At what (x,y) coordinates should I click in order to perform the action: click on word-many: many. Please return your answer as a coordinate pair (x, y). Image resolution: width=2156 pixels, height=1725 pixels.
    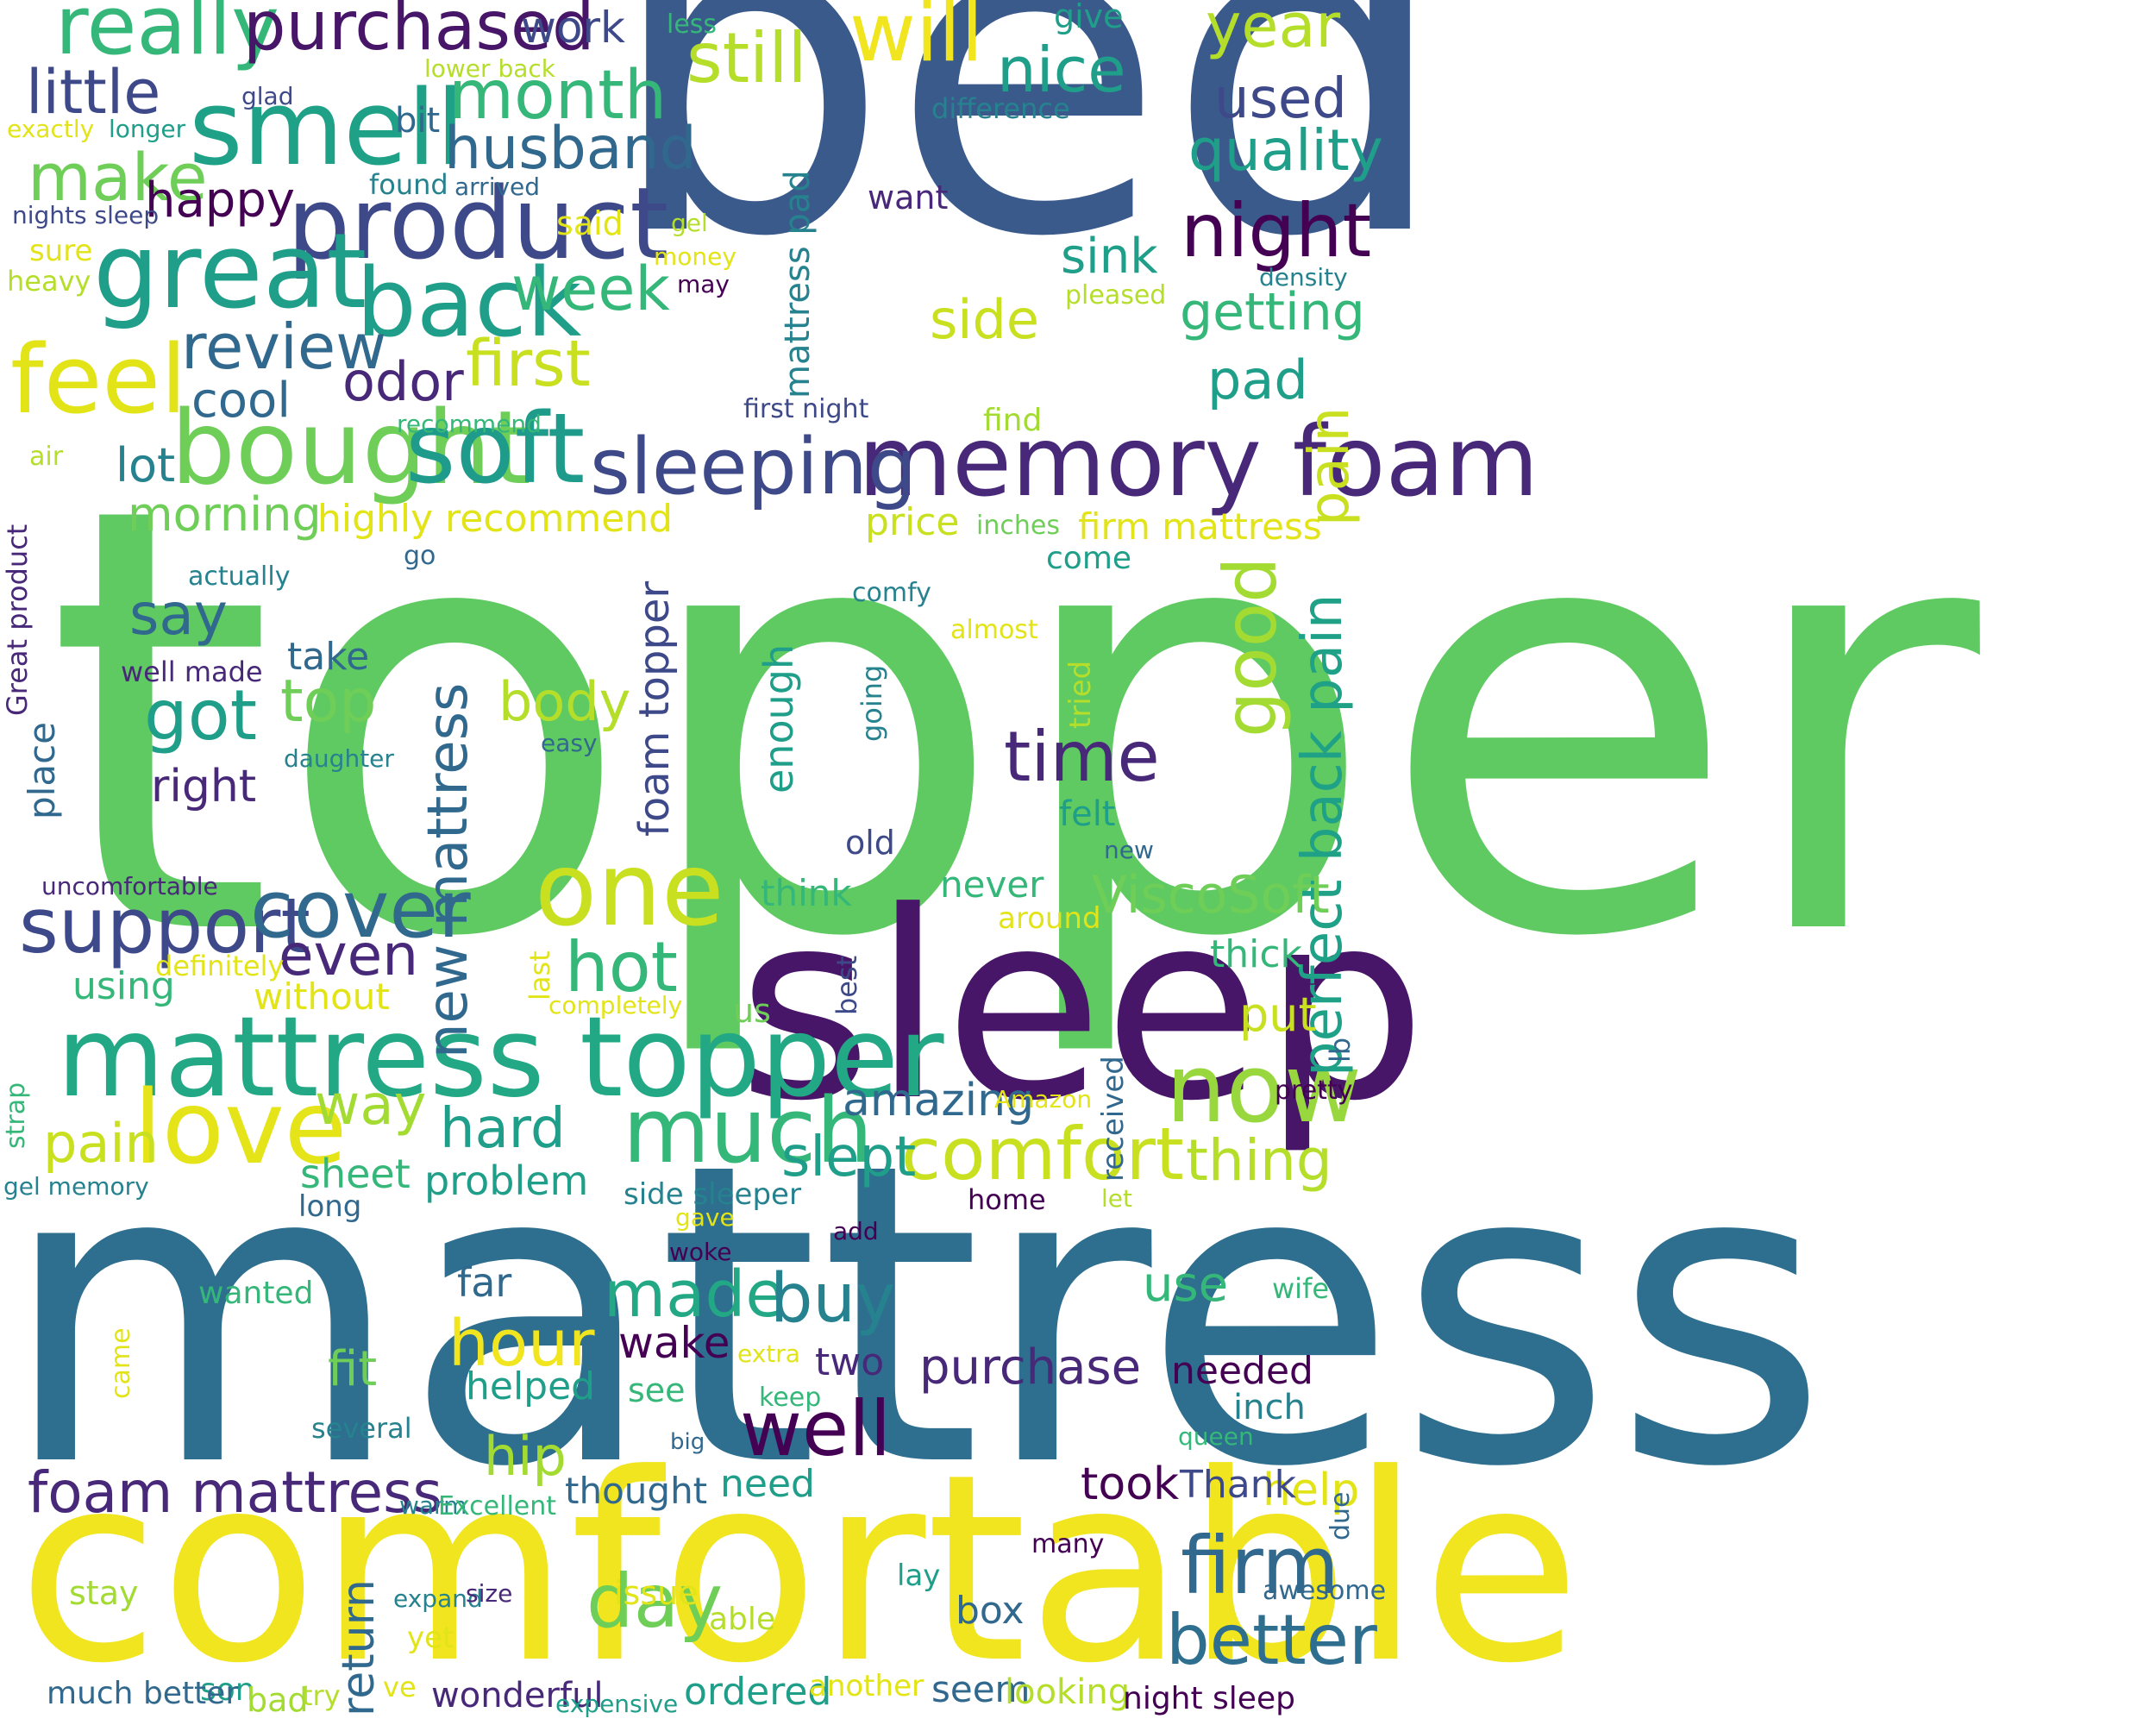
    Looking at the image, I should click on (1068, 1544).